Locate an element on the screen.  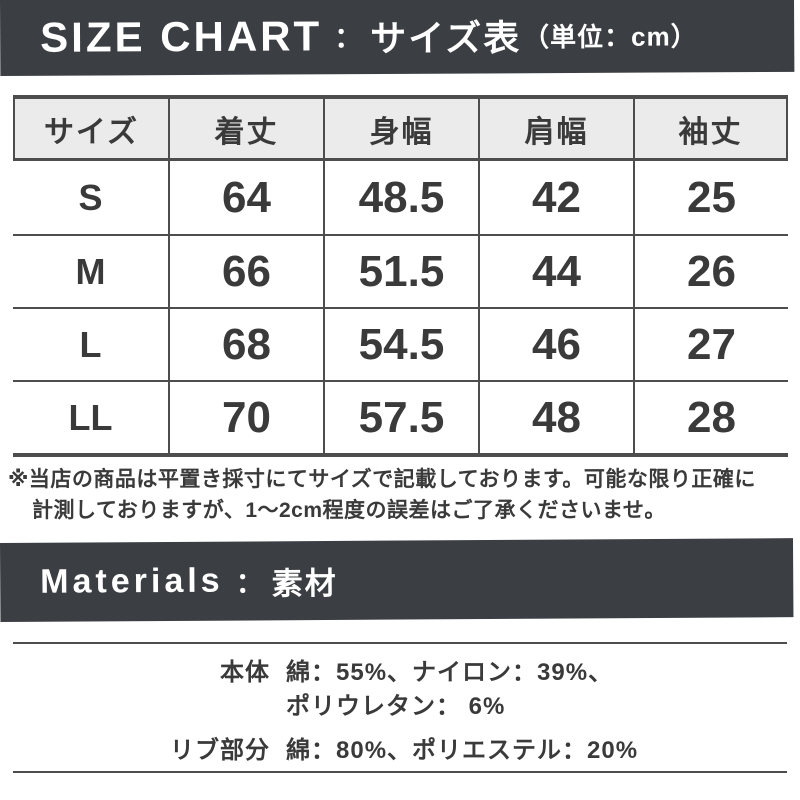
material-label: リブ部分 is located at coordinates (220, 750).